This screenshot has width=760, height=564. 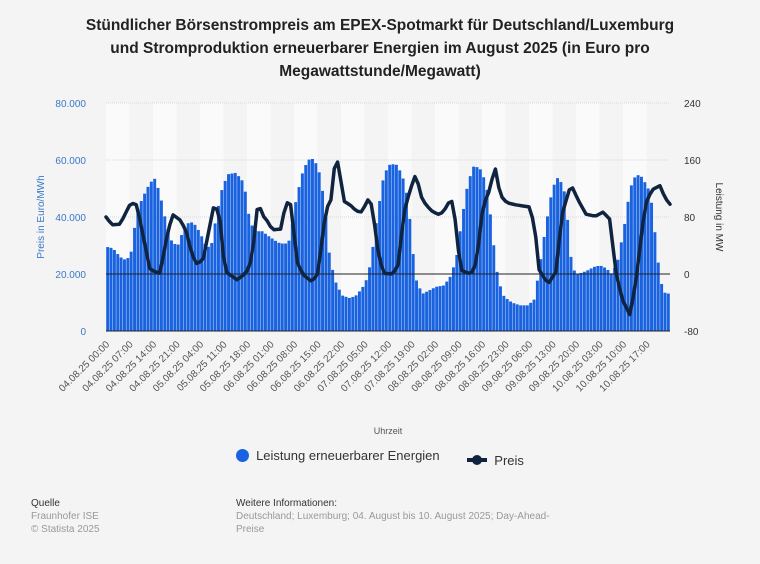 What do you see at coordinates (509, 460) in the screenshot?
I see `legend-label: Preis` at bounding box center [509, 460].